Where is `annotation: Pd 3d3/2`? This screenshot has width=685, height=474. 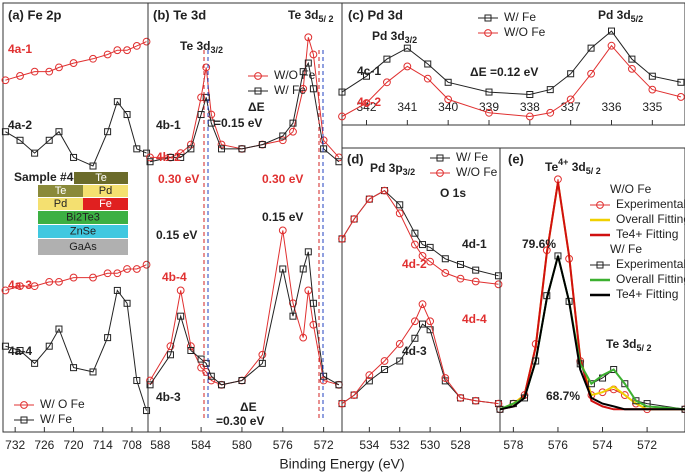
annotation: Pd 3d3/2 is located at coordinates (394, 37).